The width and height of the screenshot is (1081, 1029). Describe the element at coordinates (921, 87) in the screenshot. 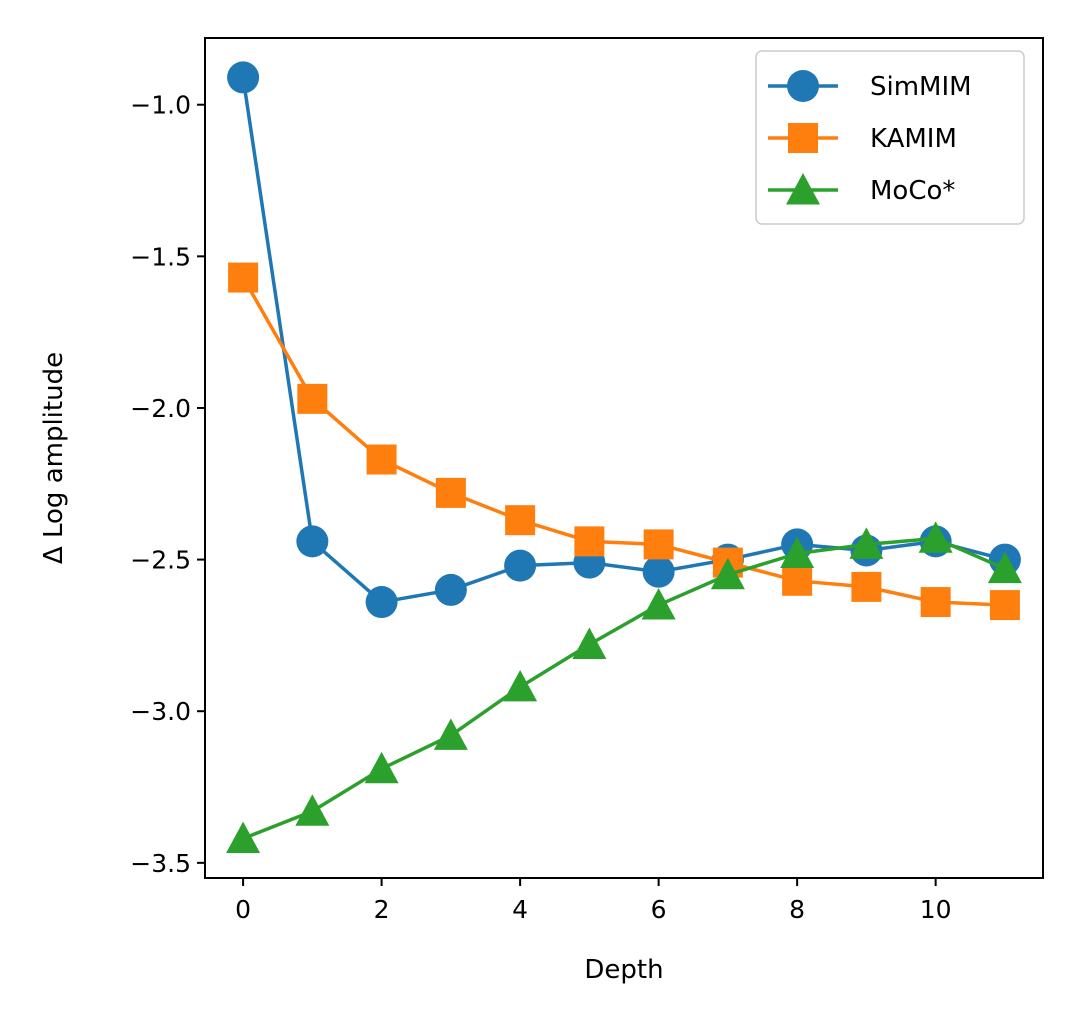

I see `legend-label-simmim: SimMIM` at that location.